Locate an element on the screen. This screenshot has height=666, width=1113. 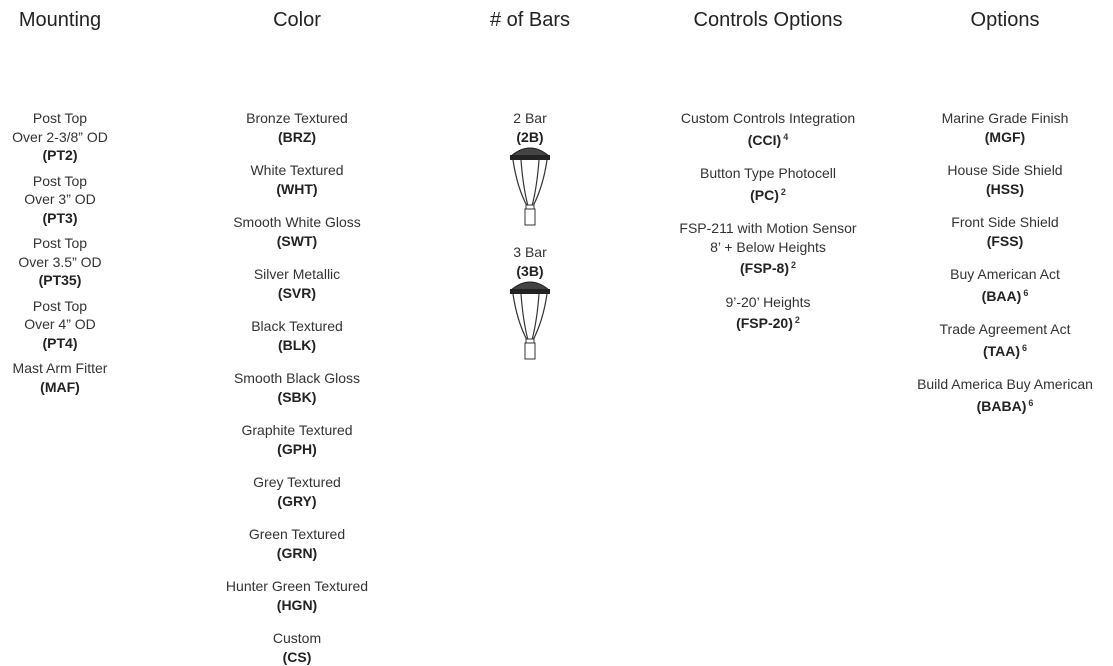
option-code: (BAA) is located at coordinates (1002, 296).